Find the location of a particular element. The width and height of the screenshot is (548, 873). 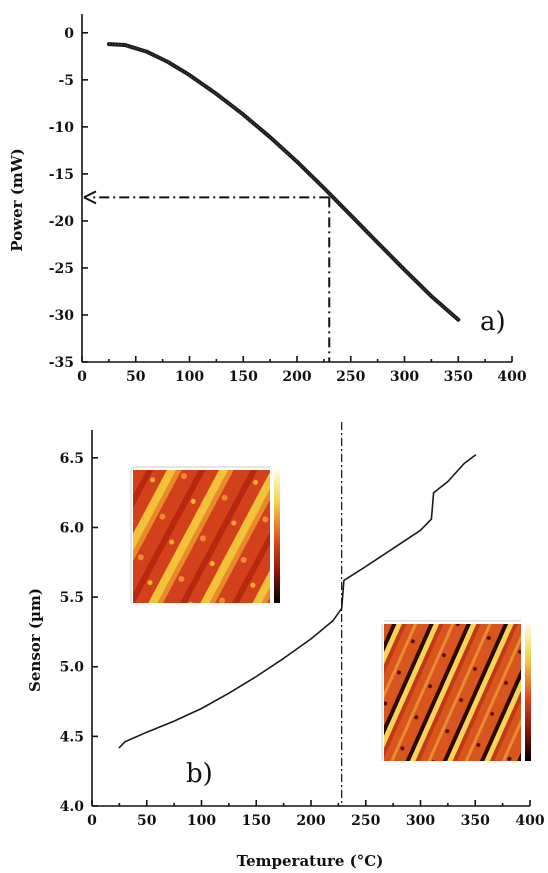

y-tick-label: -15 is located at coordinates (61, 175).